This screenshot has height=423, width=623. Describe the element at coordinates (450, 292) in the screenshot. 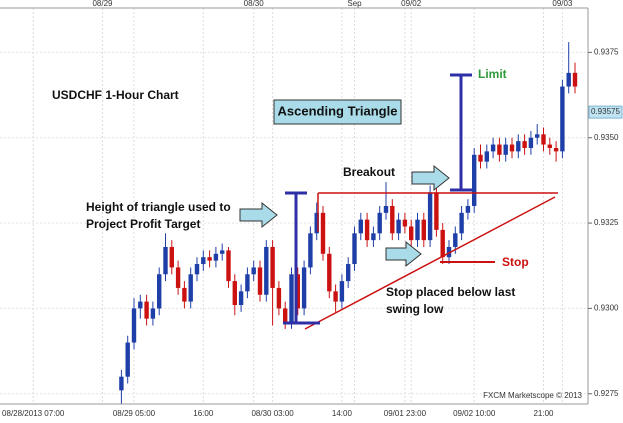

I see `stop-note: Stop placed below last` at that location.